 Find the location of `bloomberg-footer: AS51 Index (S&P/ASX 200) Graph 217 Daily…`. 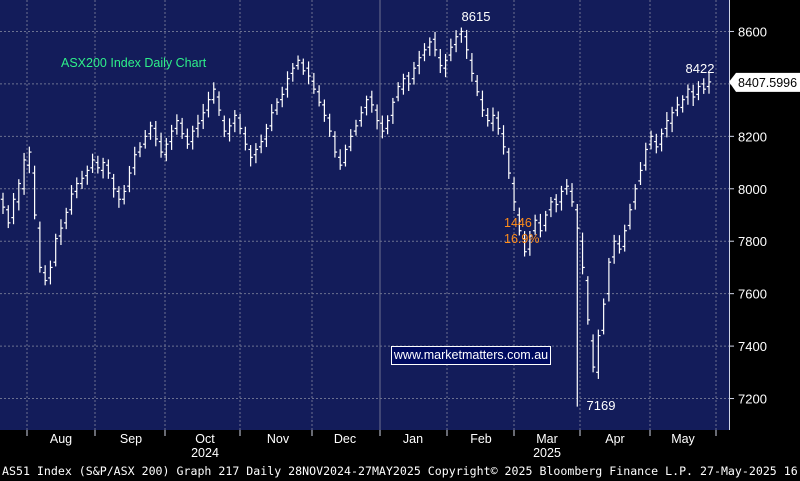

bloomberg-footer: AS51 Index (S&P/ASX 200) Graph 217 Daily… is located at coordinates (400, 471).